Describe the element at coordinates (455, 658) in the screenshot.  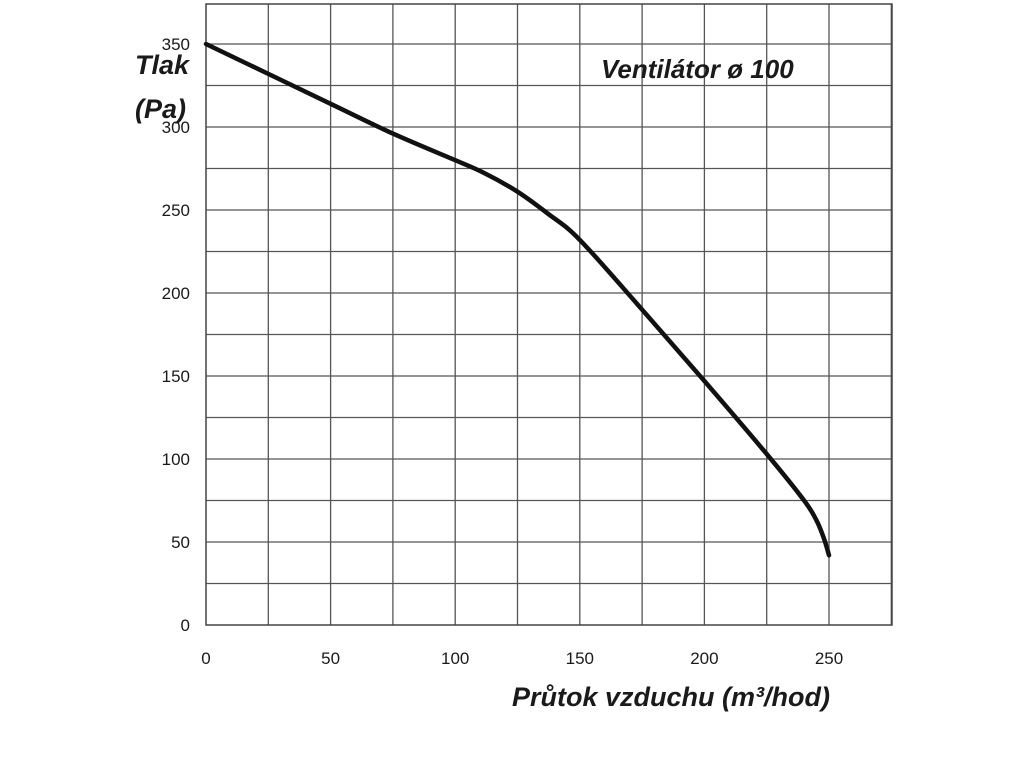
I see `x-tick-label: 100` at that location.